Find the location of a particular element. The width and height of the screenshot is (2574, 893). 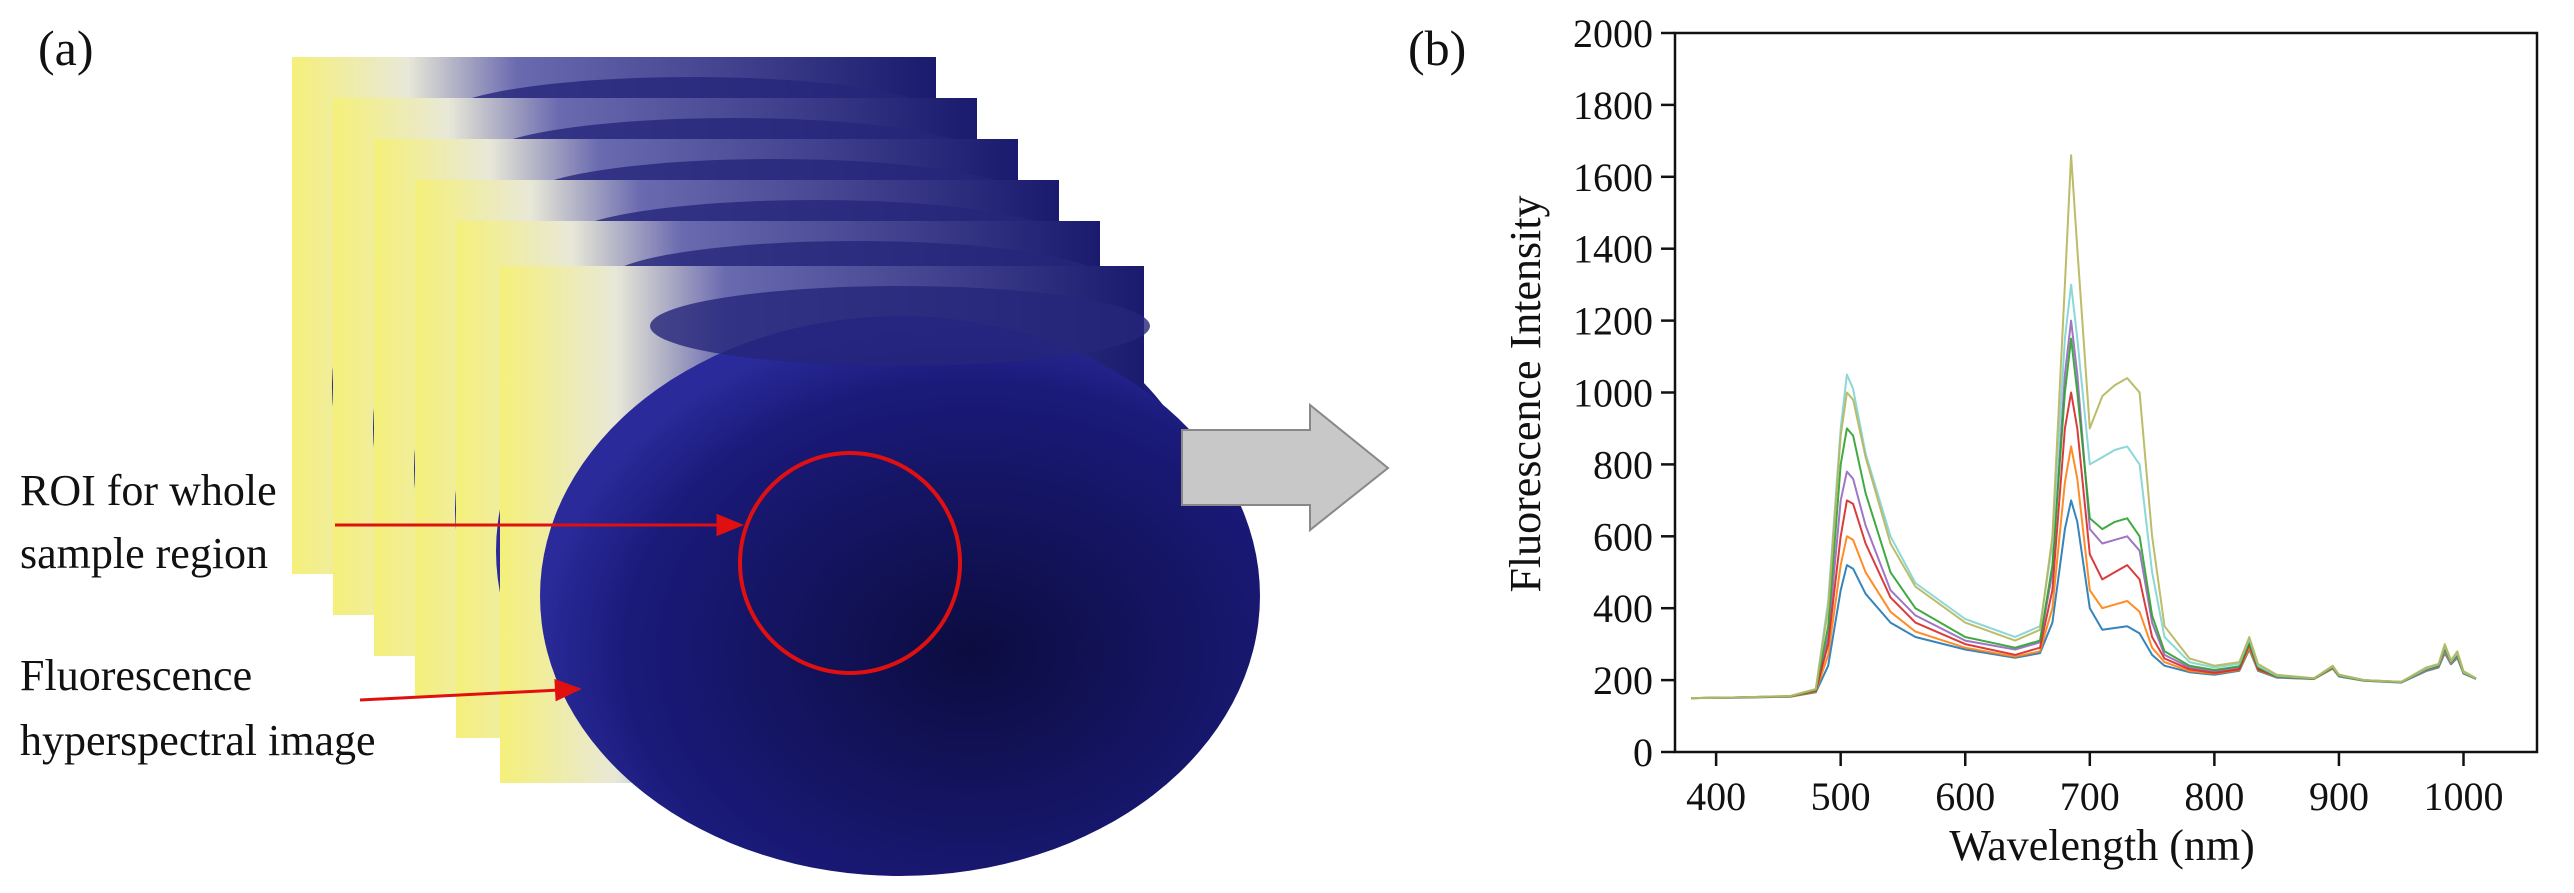

y-tick-label: 200 is located at coordinates (1623, 680).